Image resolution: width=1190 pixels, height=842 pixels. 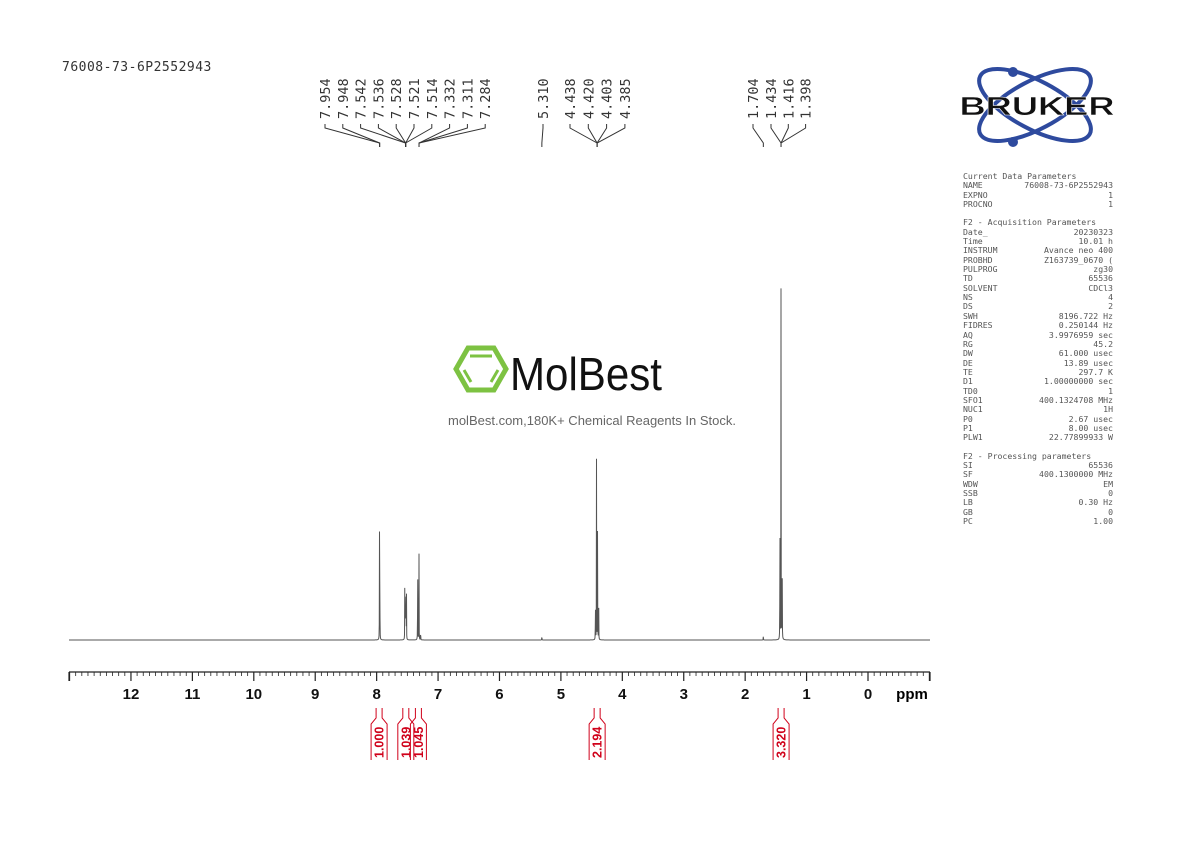 I want to click on bruker-logo: BRUKER, so click(x=1037, y=109).